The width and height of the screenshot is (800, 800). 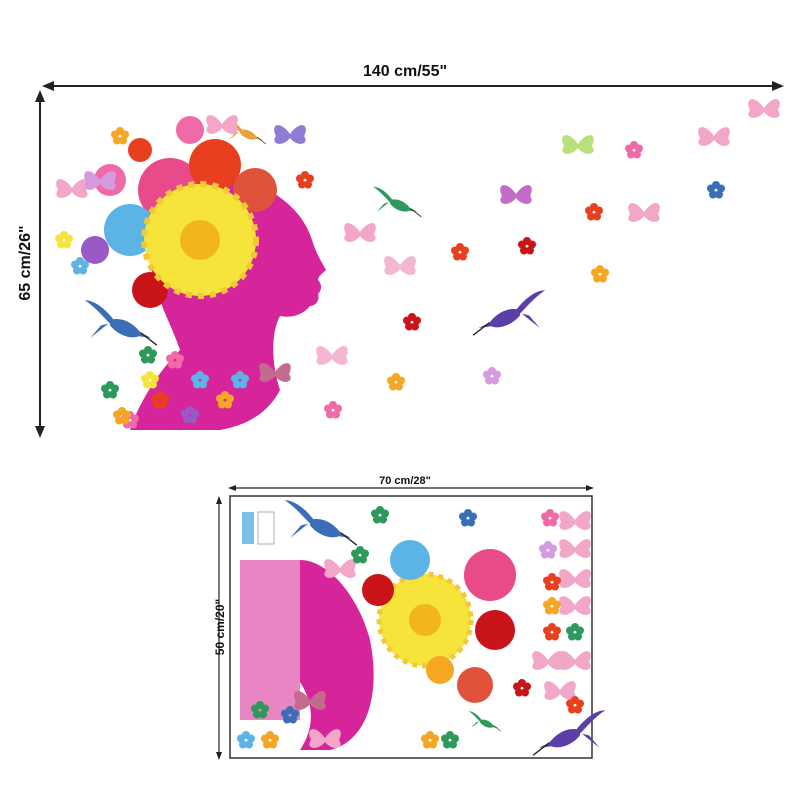 I want to click on height-dimension-line, so click(x=40, y=264).